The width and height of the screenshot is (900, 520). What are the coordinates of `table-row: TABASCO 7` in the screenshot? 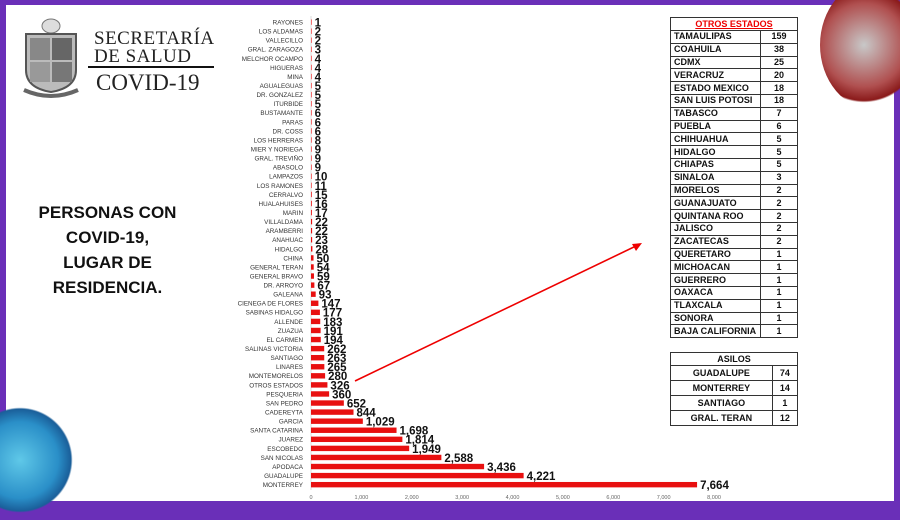 It's located at (734, 113).